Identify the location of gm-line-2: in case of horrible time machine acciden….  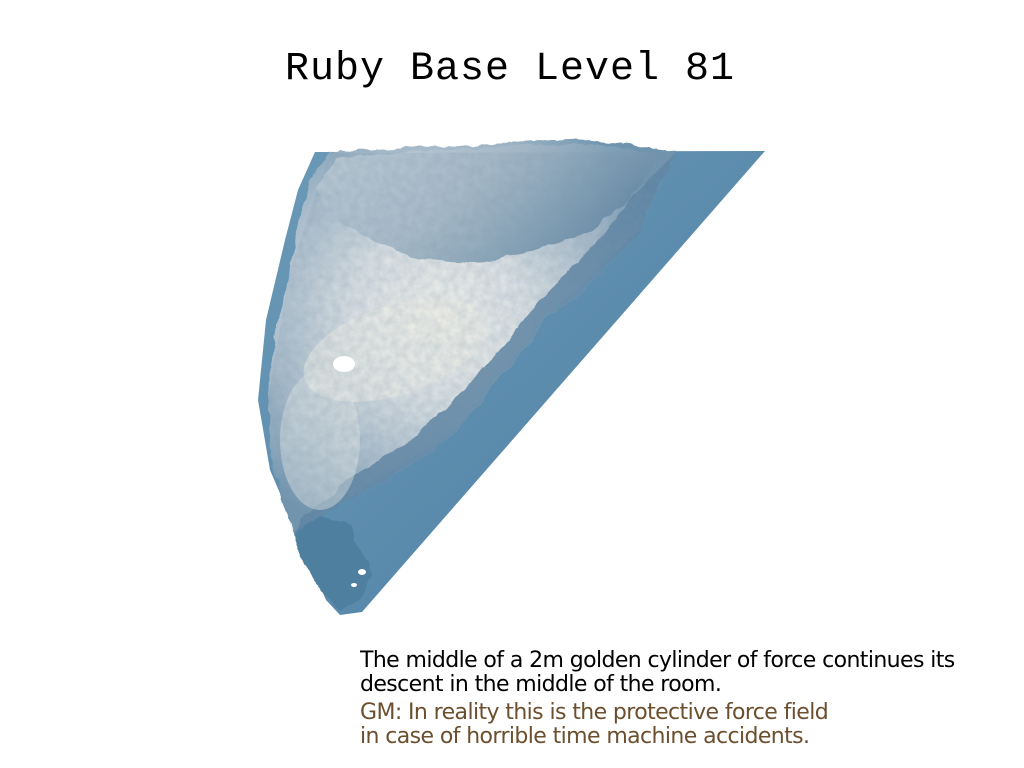
(585, 736).